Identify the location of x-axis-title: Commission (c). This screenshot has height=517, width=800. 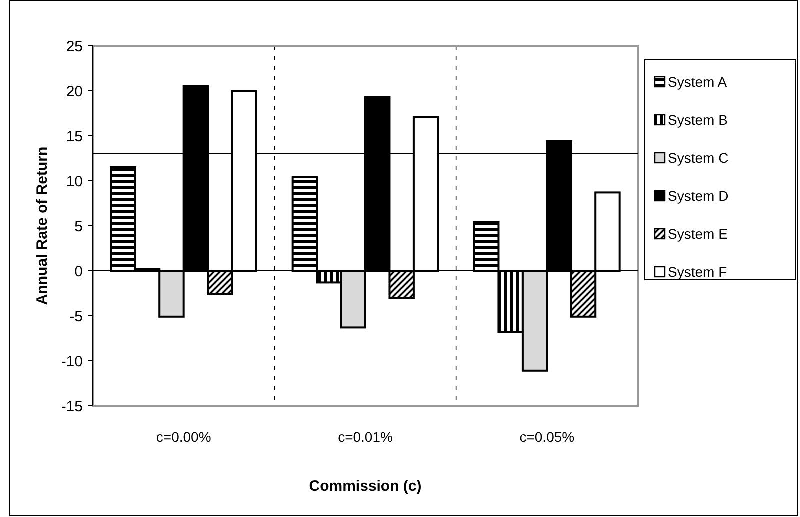
(365, 486).